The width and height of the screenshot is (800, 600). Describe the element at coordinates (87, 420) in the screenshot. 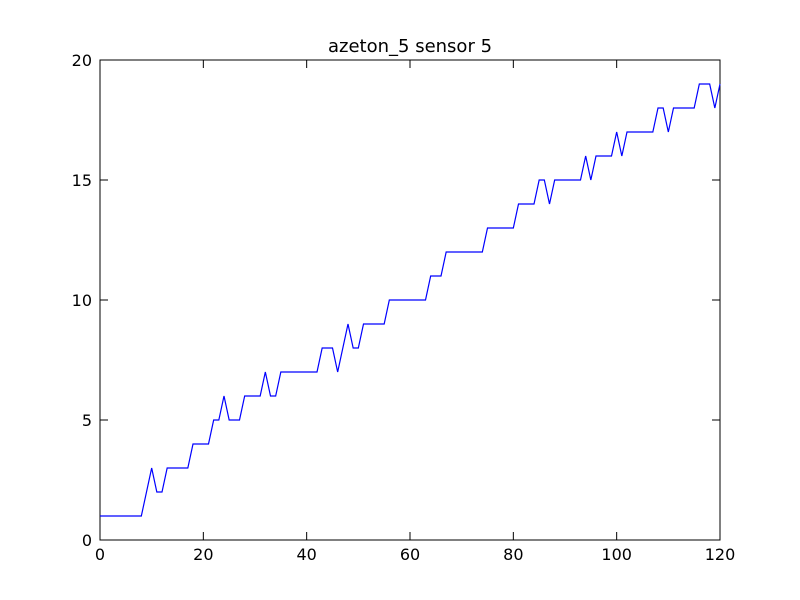

I see `y-tick-label: 5` at that location.